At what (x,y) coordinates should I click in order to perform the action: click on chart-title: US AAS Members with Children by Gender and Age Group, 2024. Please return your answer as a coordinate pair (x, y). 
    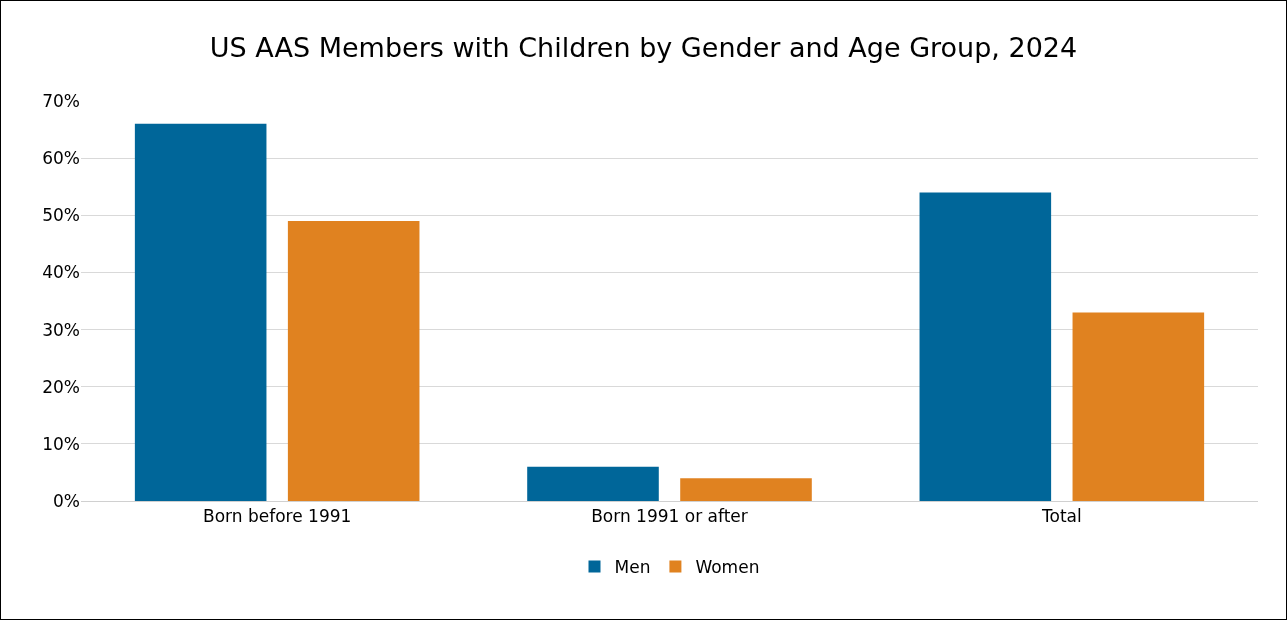
    Looking at the image, I should click on (643, 47).